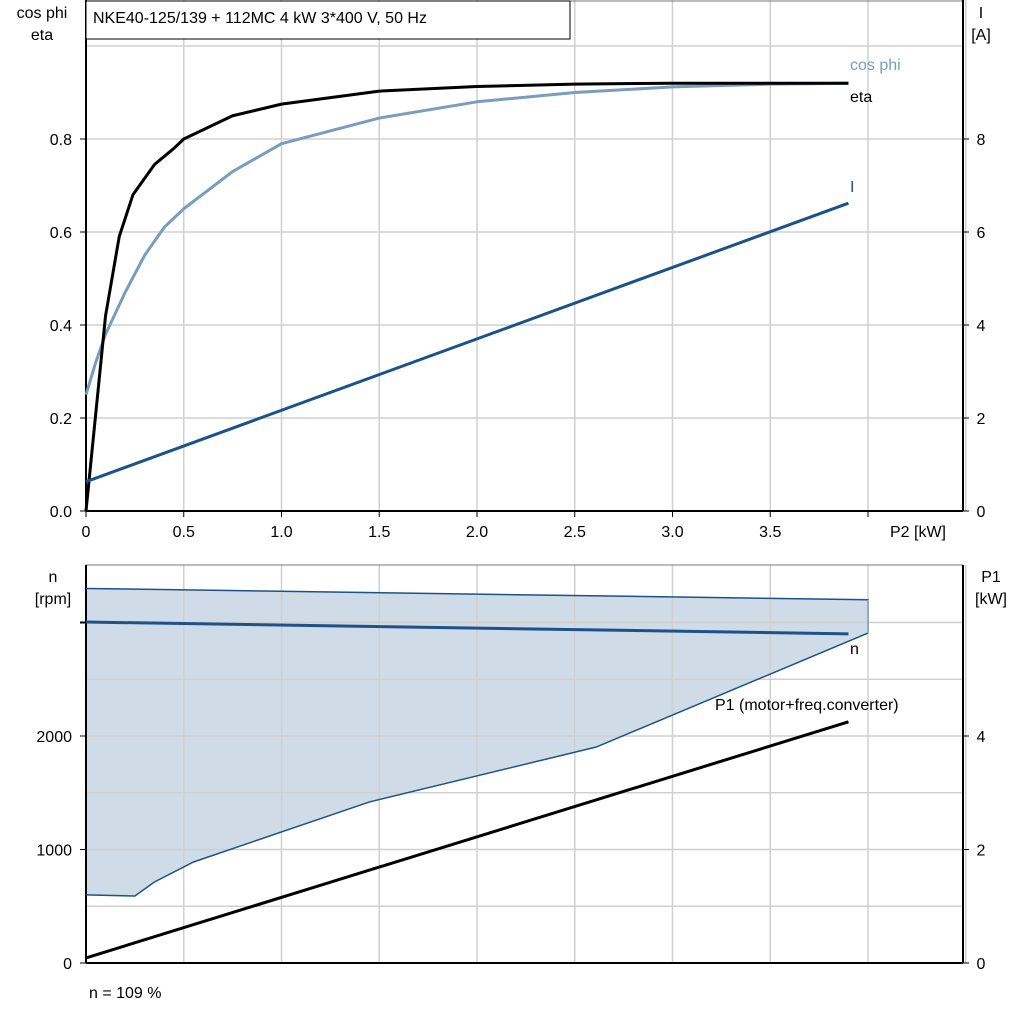  What do you see at coordinates (67, 964) in the screenshot?
I see `y-tick-label-left: 0` at bounding box center [67, 964].